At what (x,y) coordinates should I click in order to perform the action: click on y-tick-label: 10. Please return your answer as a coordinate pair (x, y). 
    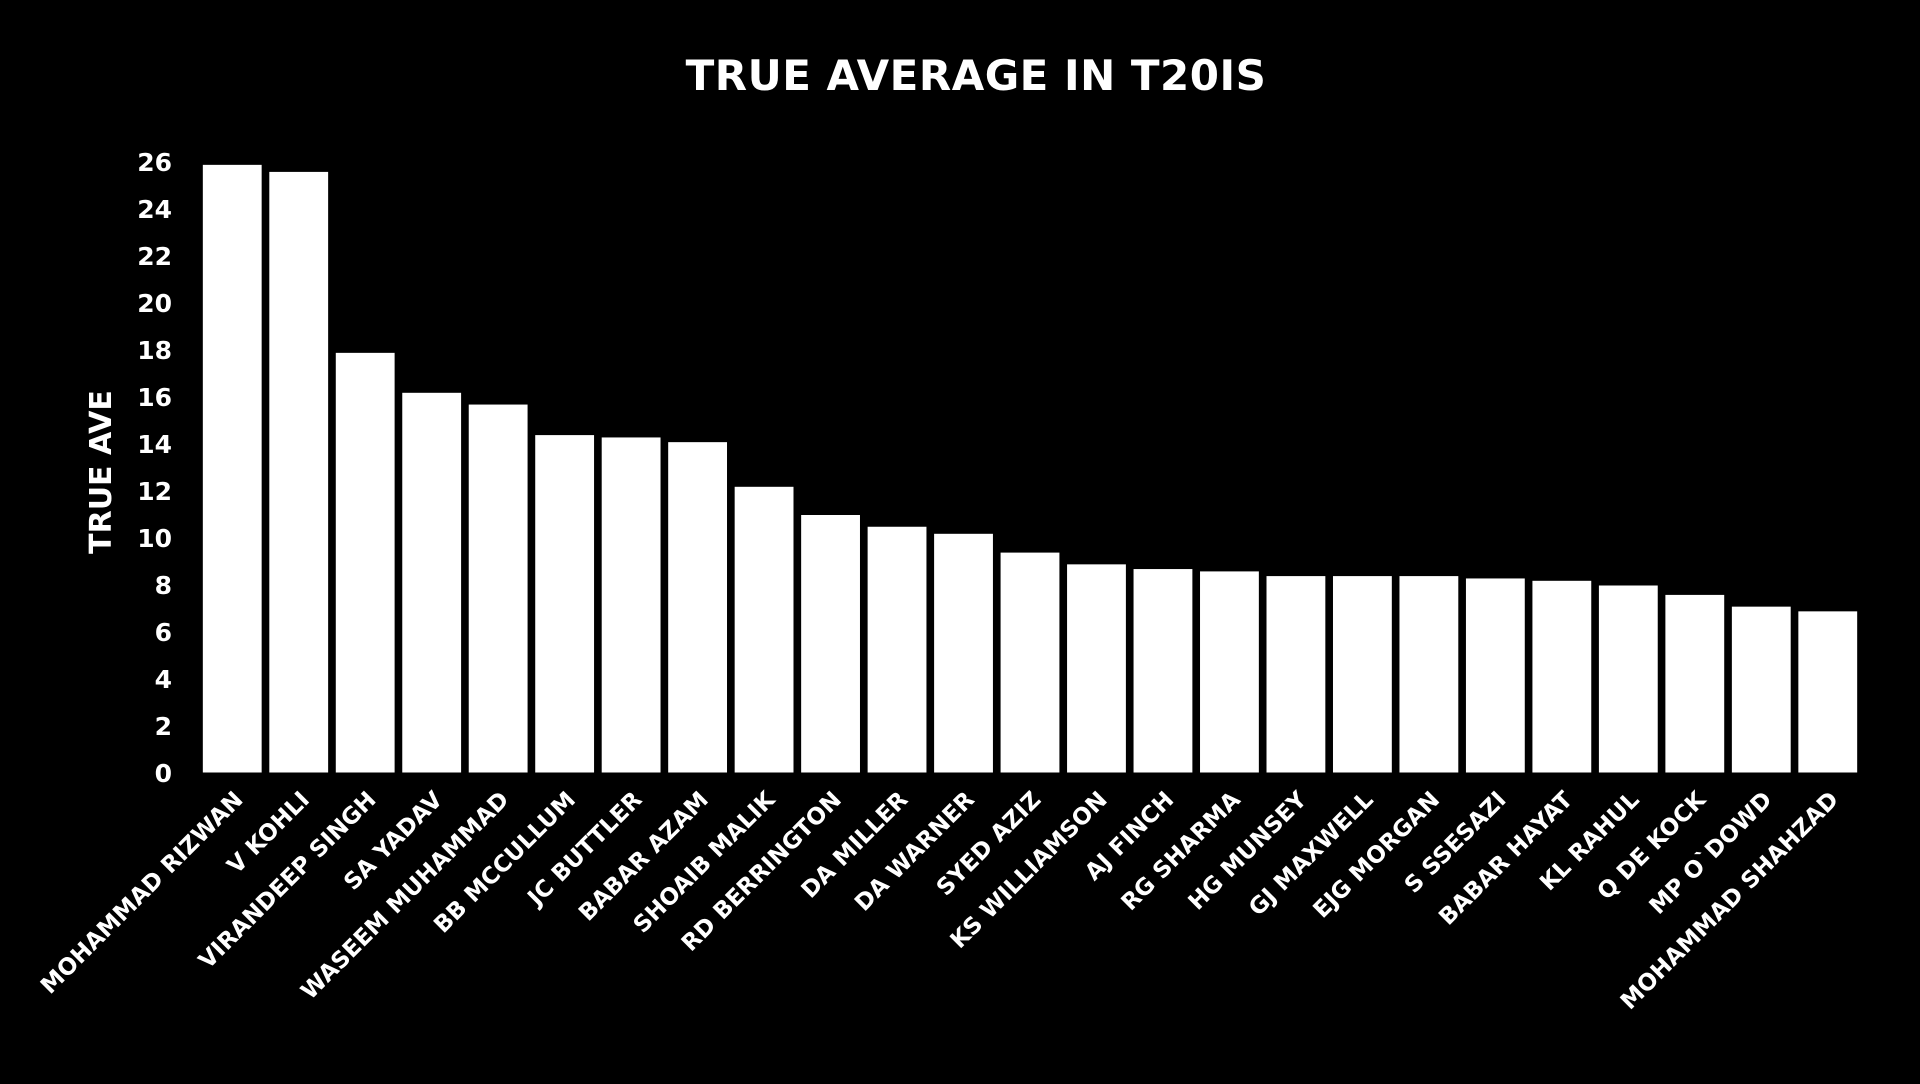
    Looking at the image, I should click on (154, 538).